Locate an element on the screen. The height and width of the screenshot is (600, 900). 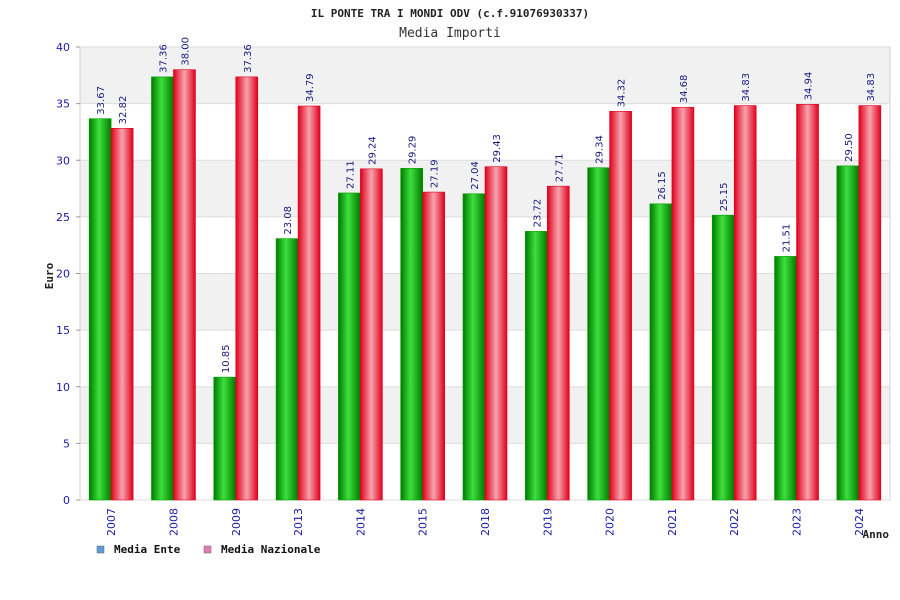
x-tick-label: 2013 is located at coordinates (298, 522).